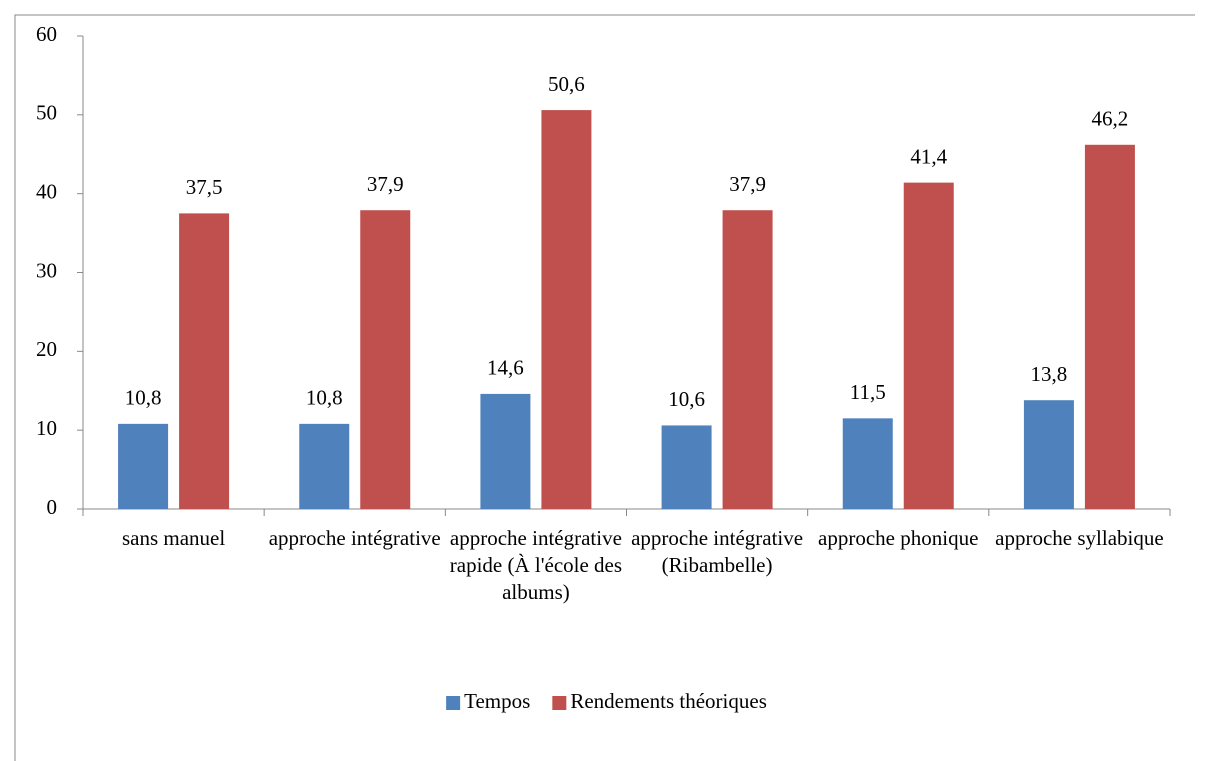 This screenshot has height=761, width=1211. I want to click on value-label: 14,6, so click(505, 368).